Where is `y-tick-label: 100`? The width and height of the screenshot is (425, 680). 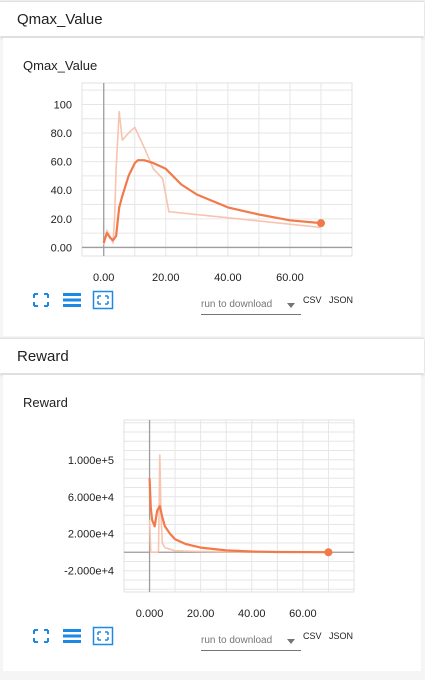
y-tick-label: 100 is located at coordinates (63, 105).